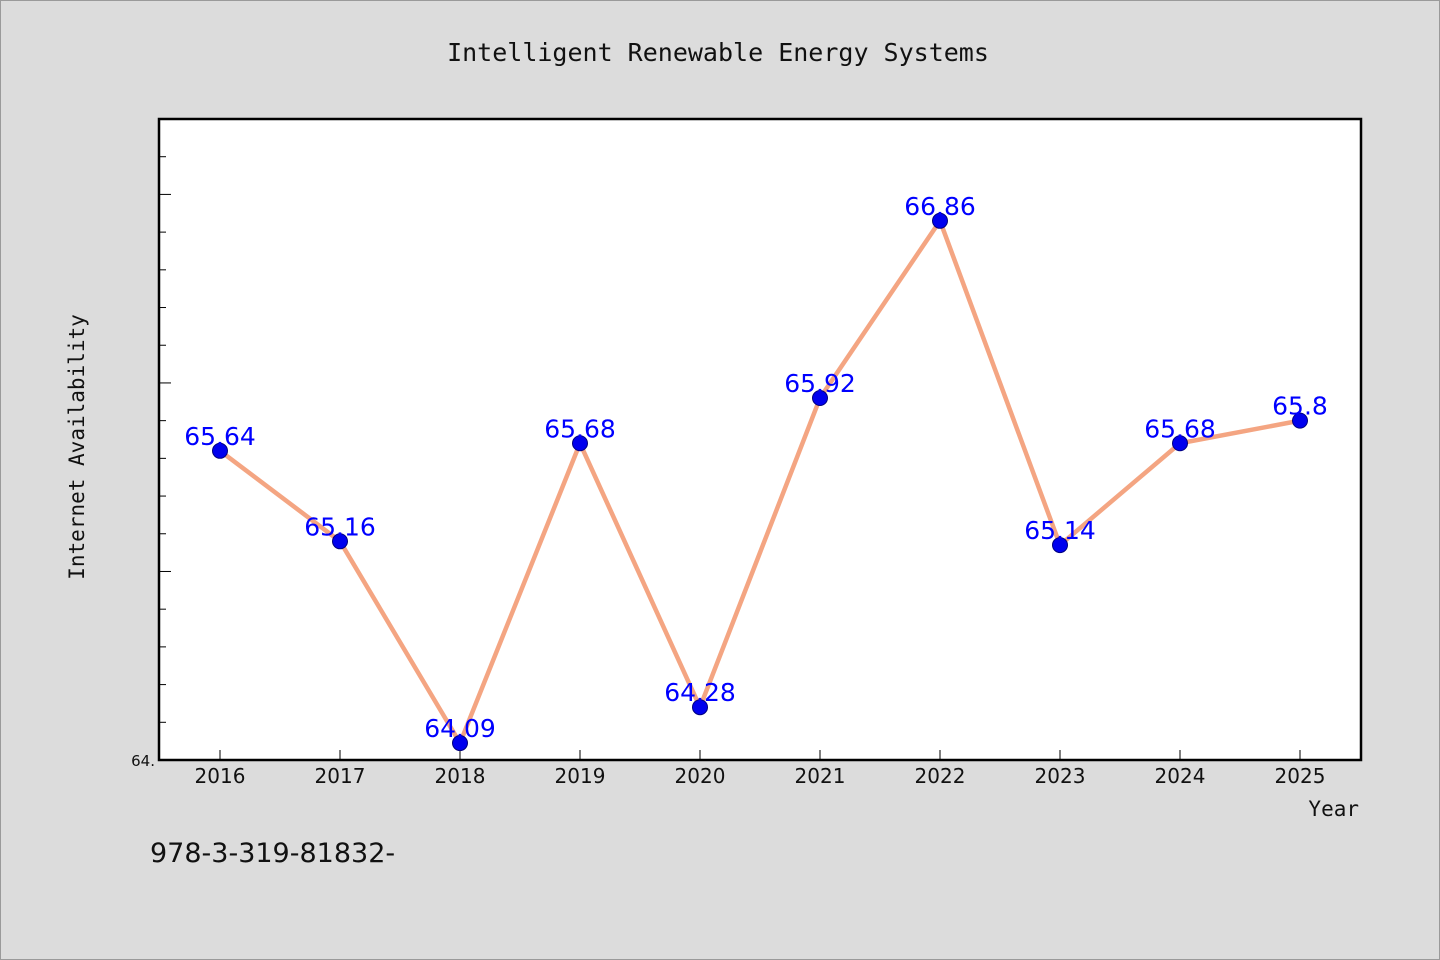 This screenshot has height=960, width=1440. I want to click on x-axis-ticks: 2016 2017 2018 2019 2020 2021 2022 2023 2024 2025, so click(760, 769).